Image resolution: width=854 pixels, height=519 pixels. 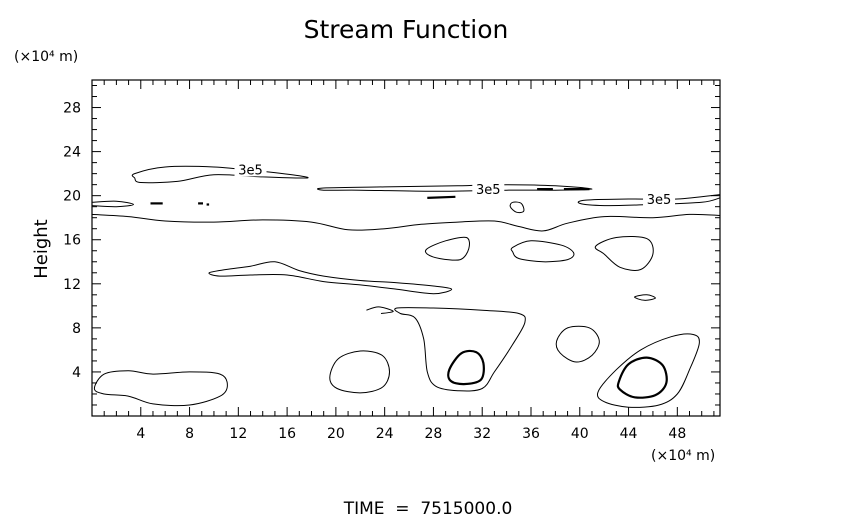 I want to click on x-tick-label: 4, so click(x=140, y=434).